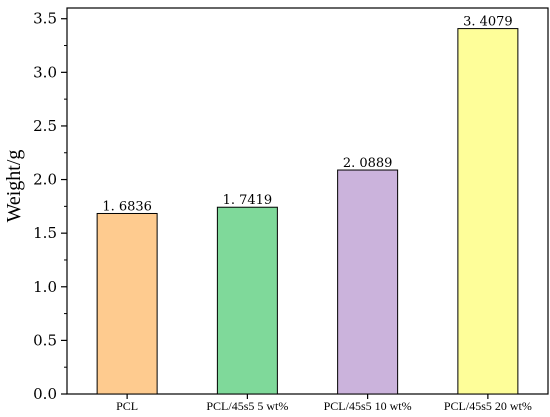  I want to click on data-label-3: 2. 0889, so click(368, 163).